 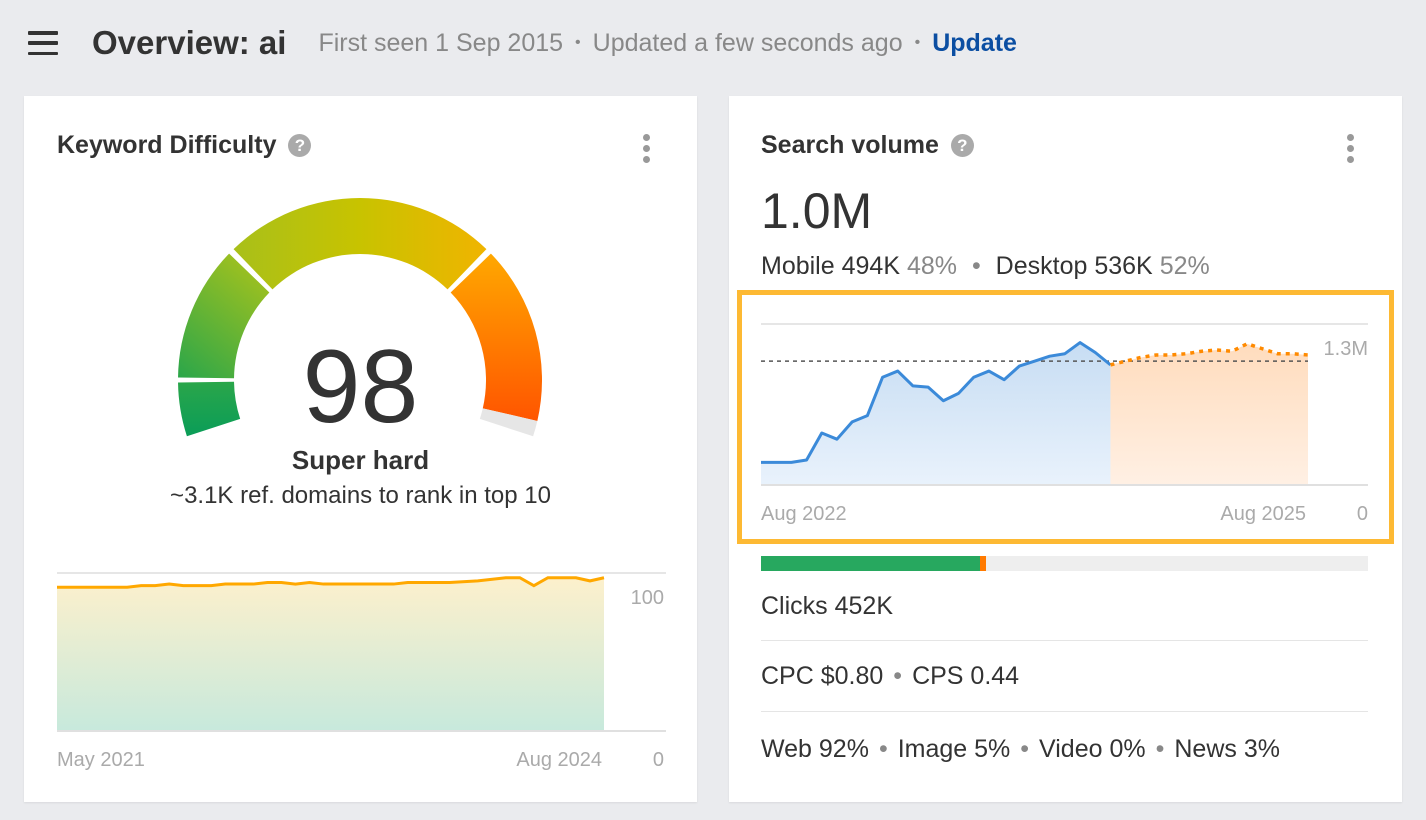 I want to click on serp-share: Web 92%, so click(x=815, y=749).